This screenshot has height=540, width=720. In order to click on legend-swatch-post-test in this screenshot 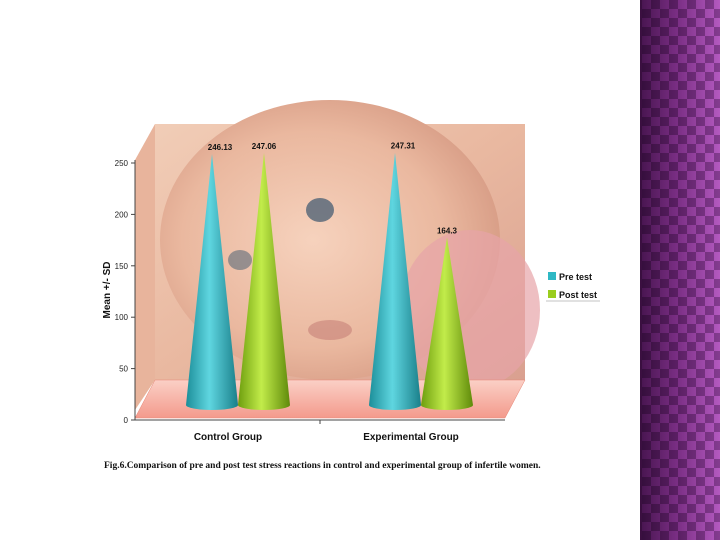, I will do `click(552, 294)`.